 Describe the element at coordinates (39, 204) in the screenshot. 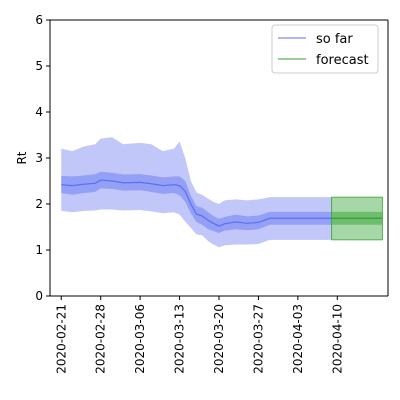

I see `y-tick-label: 2` at that location.